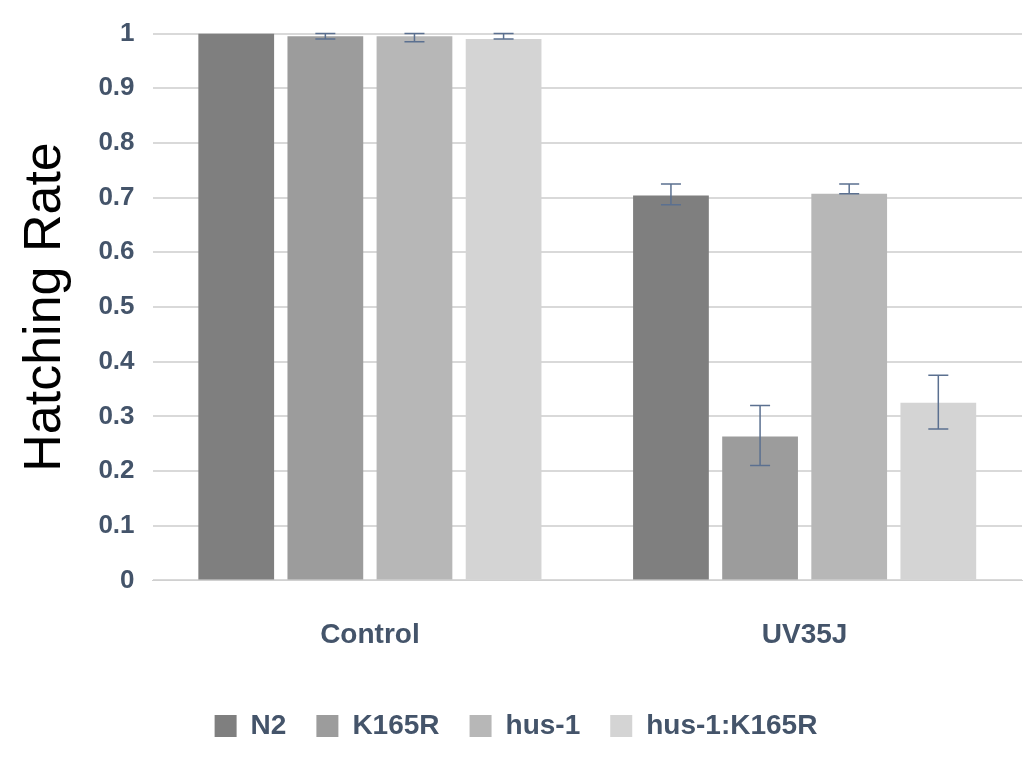 Image resolution: width=1027 pixels, height=760 pixels. What do you see at coordinates (370, 633) in the screenshot?
I see `x-tick-label: Control` at bounding box center [370, 633].